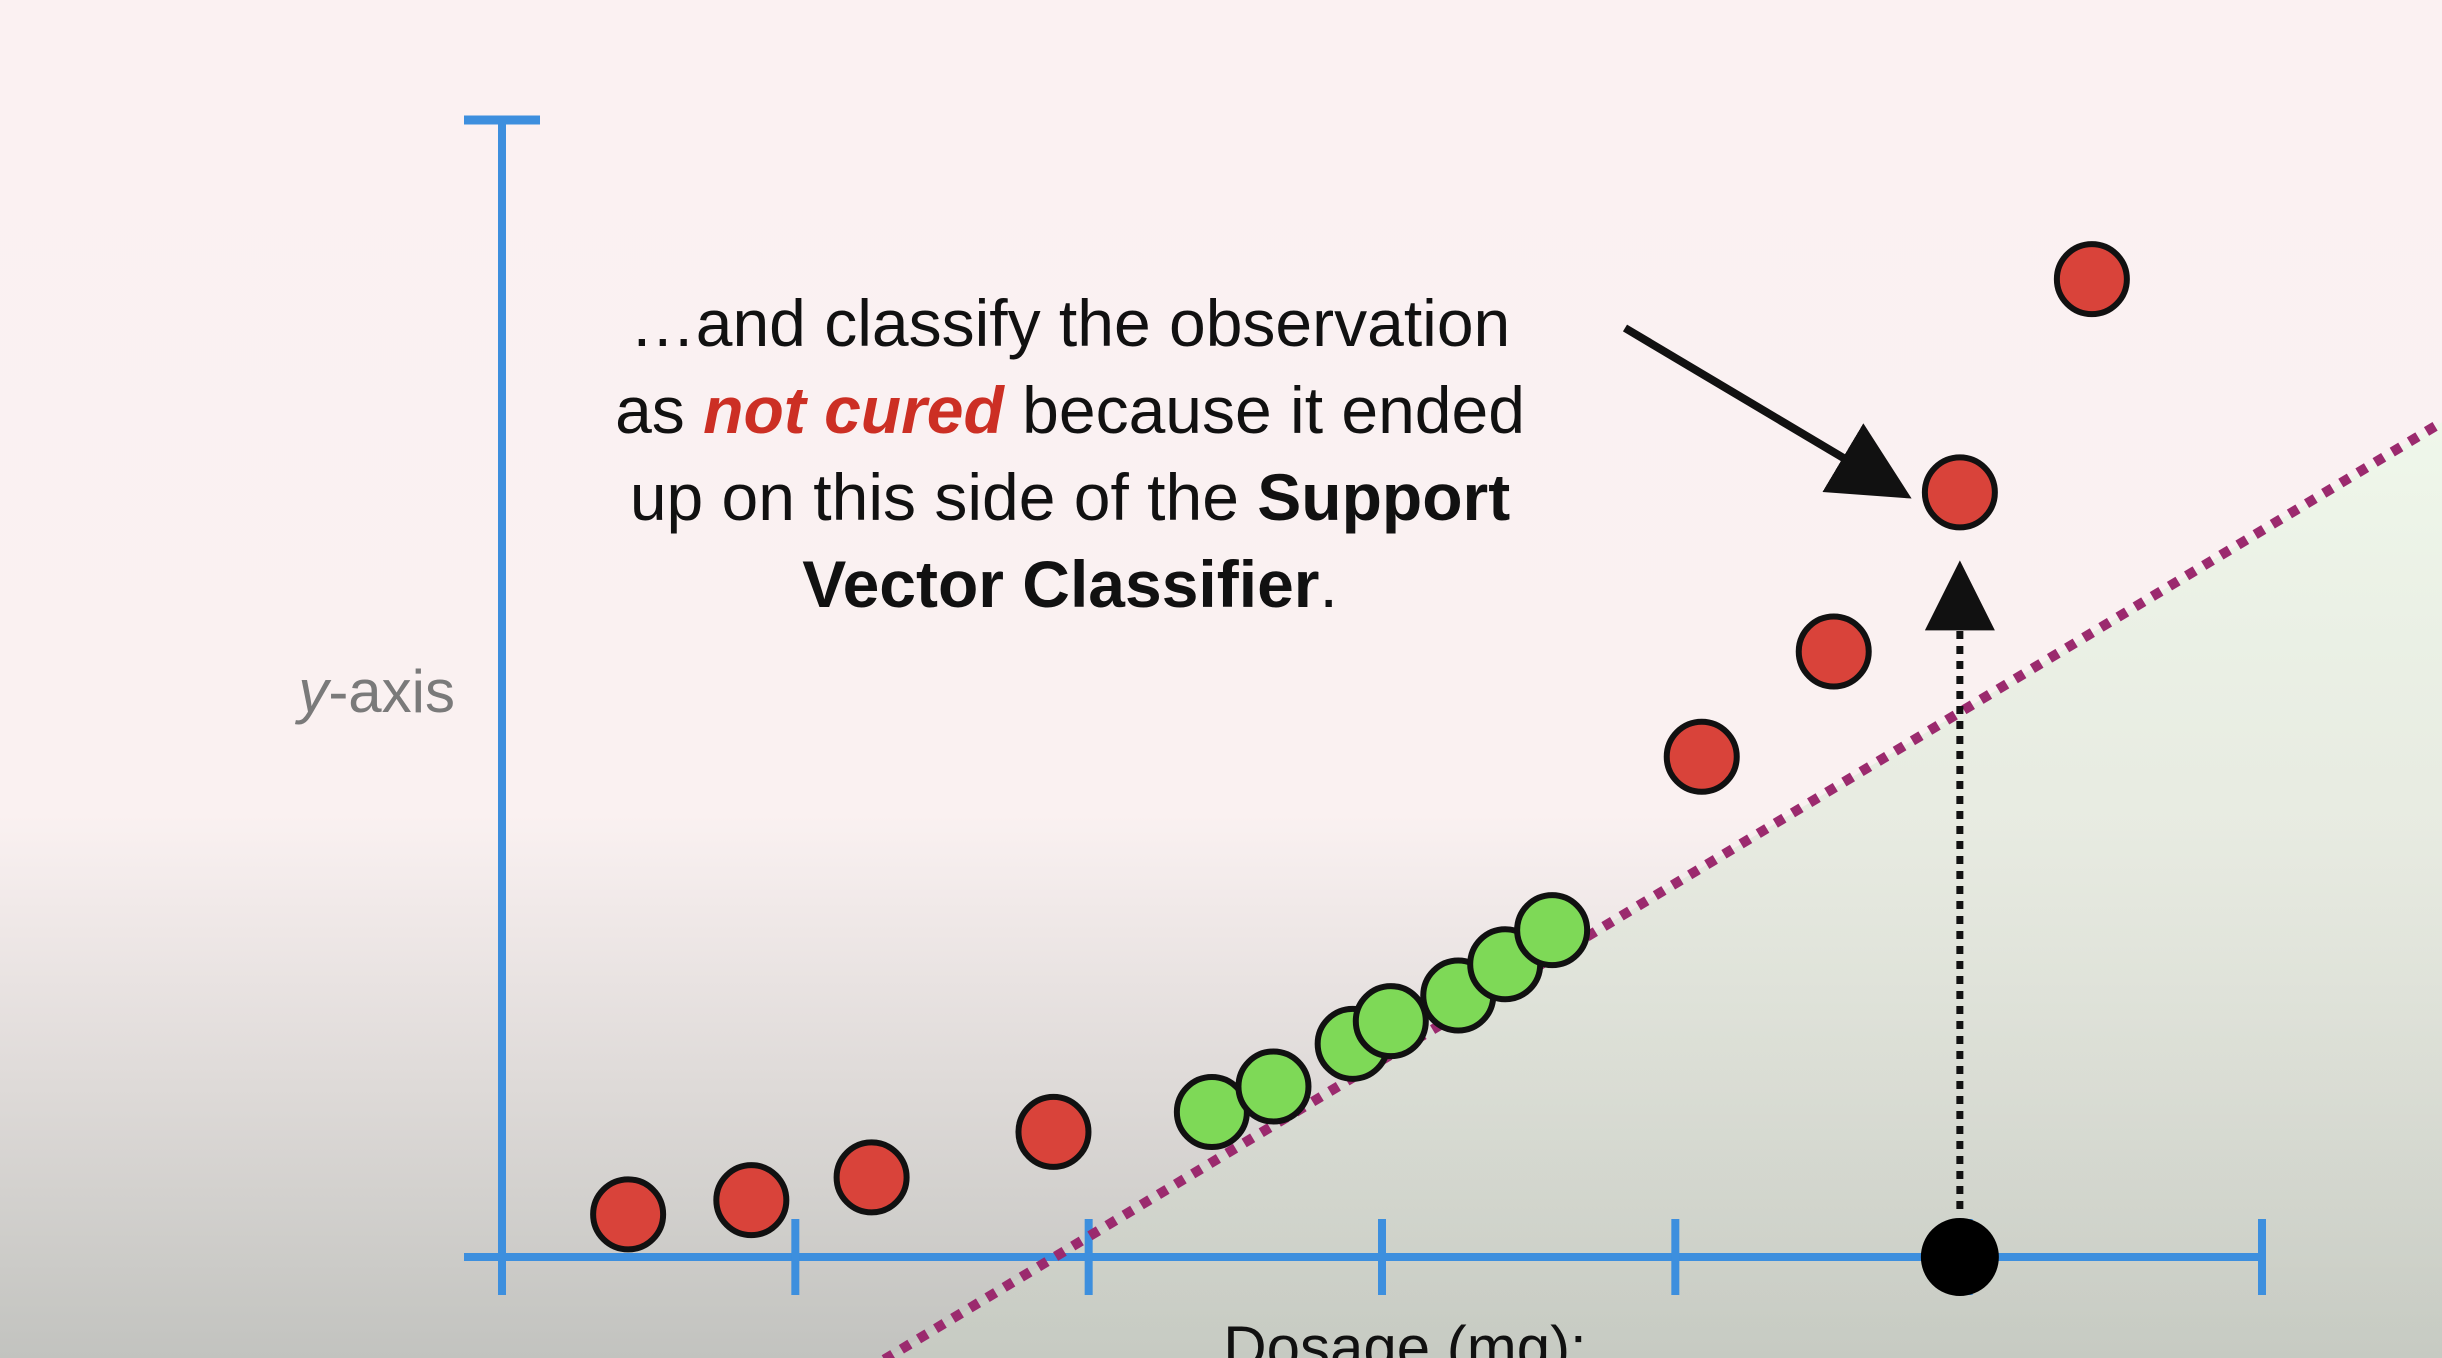  I want to click on x-axis-label: Dosage (mg):, so click(1404, 1336).